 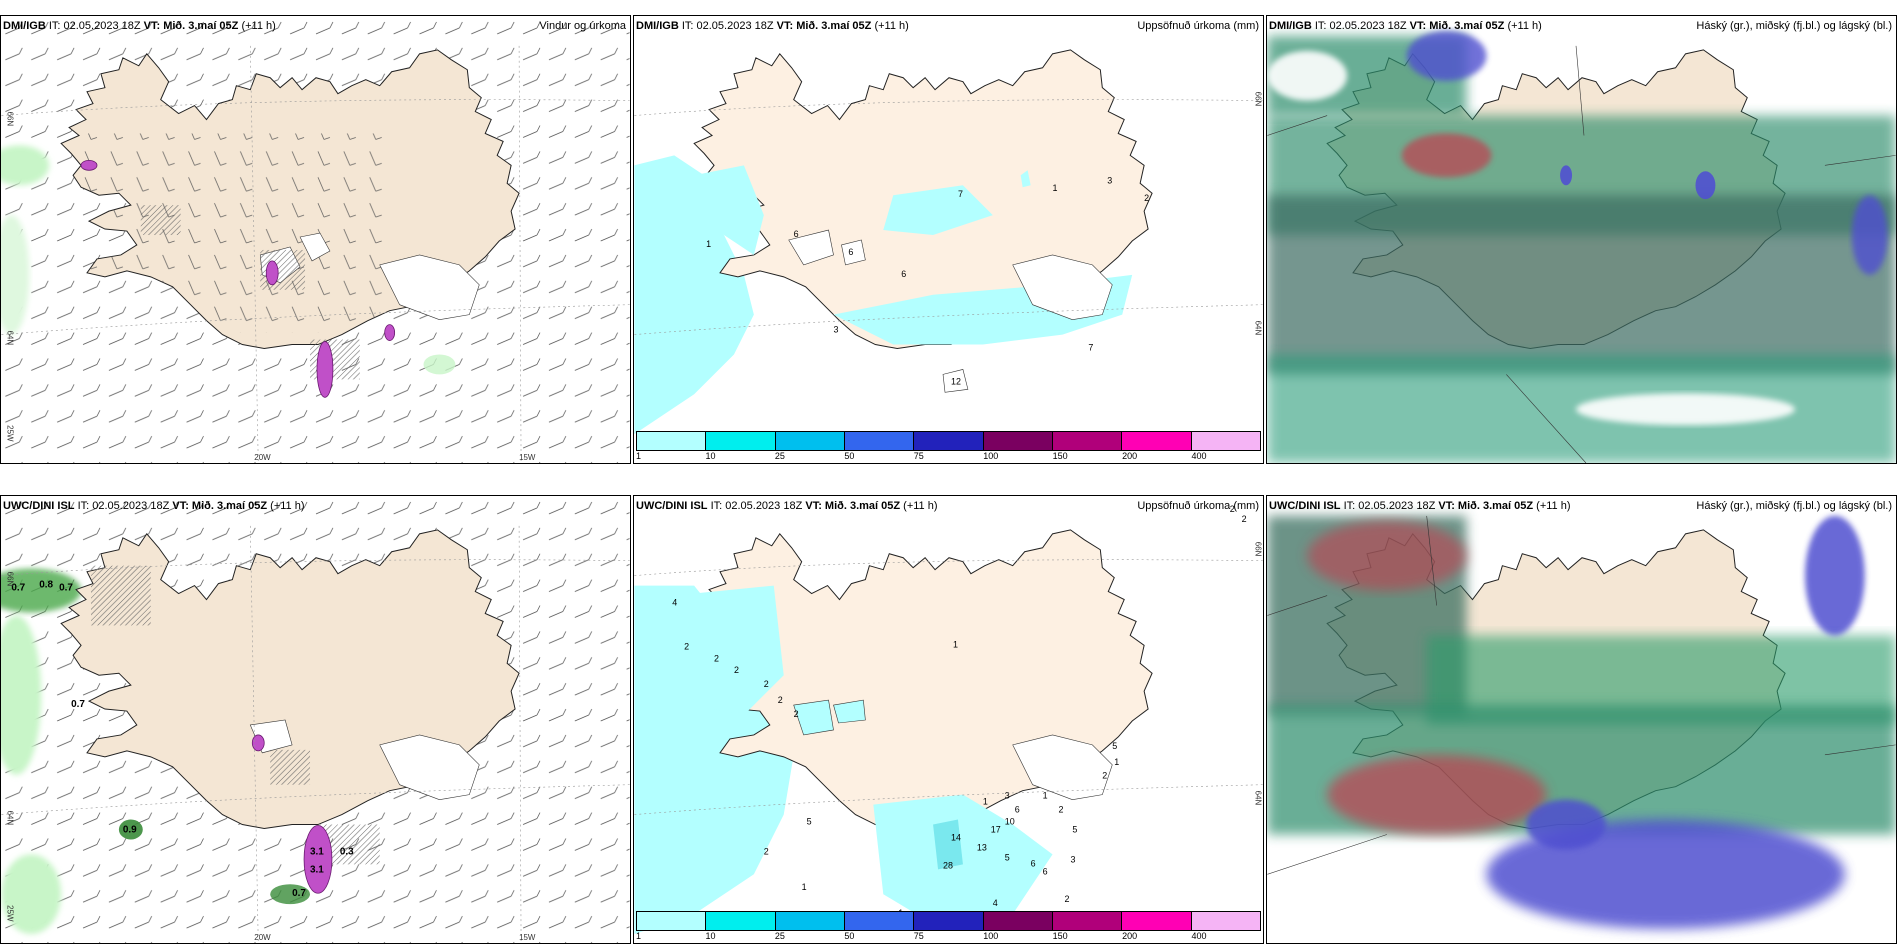 I want to click on colorbar-tick-label: 1, so click(x=639, y=456).